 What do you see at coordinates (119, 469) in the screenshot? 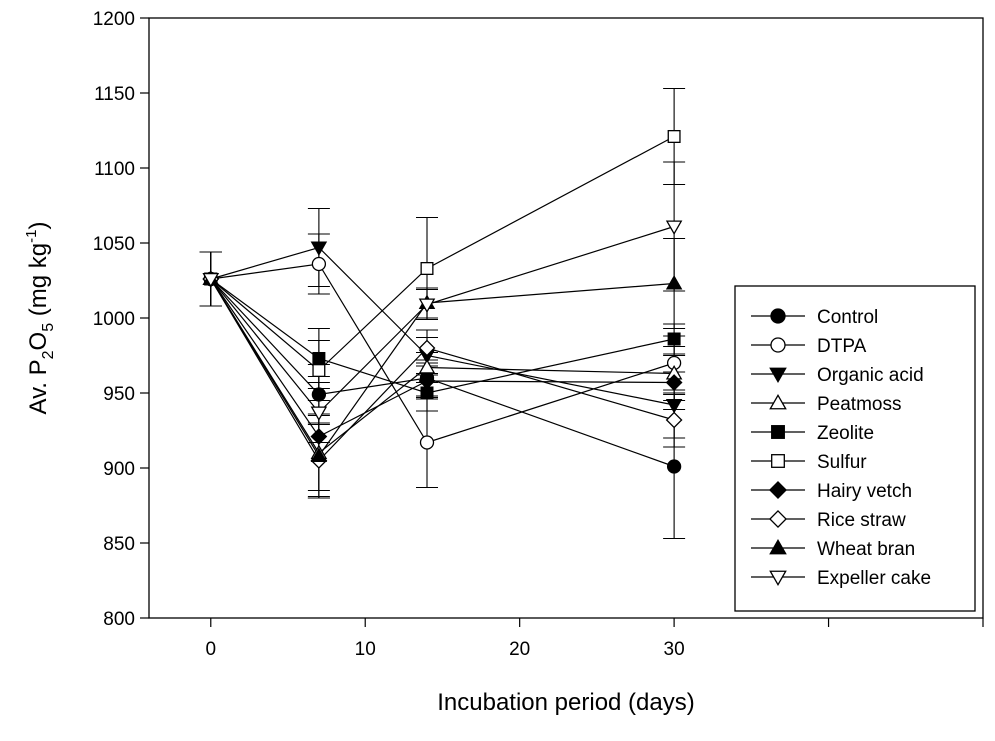
I see `y-tick-label-900: 900` at bounding box center [119, 469].